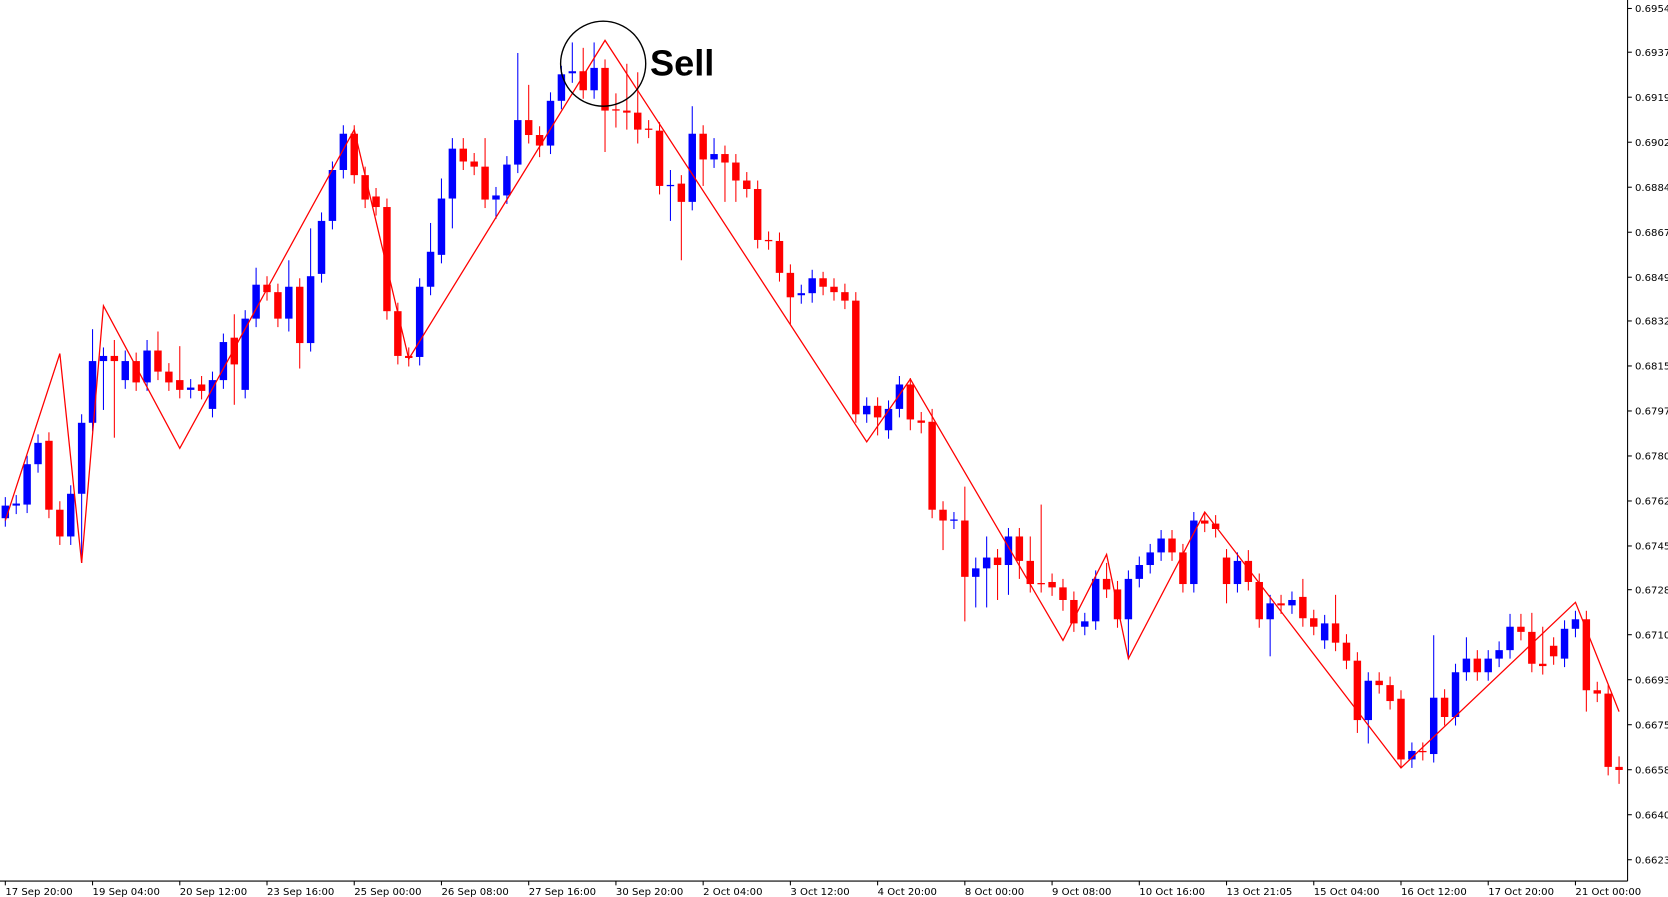  I want to click on y-tick-label: 0.69195, so click(1651, 98).